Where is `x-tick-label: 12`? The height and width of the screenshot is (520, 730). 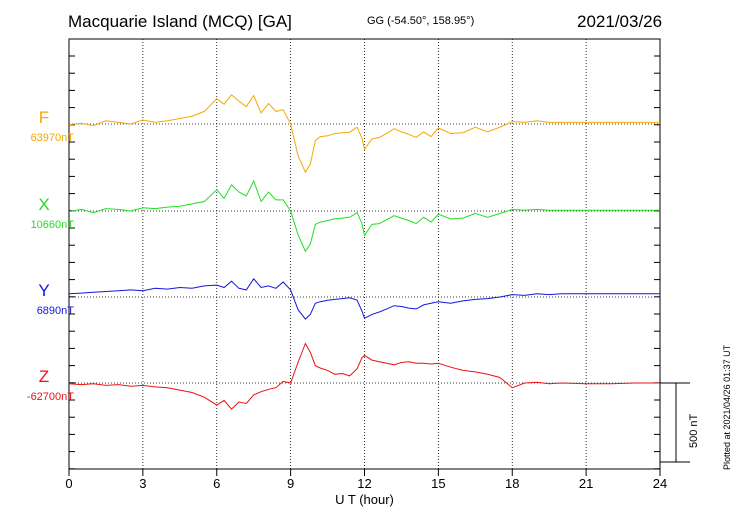
x-tick-label: 12 is located at coordinates (364, 483).